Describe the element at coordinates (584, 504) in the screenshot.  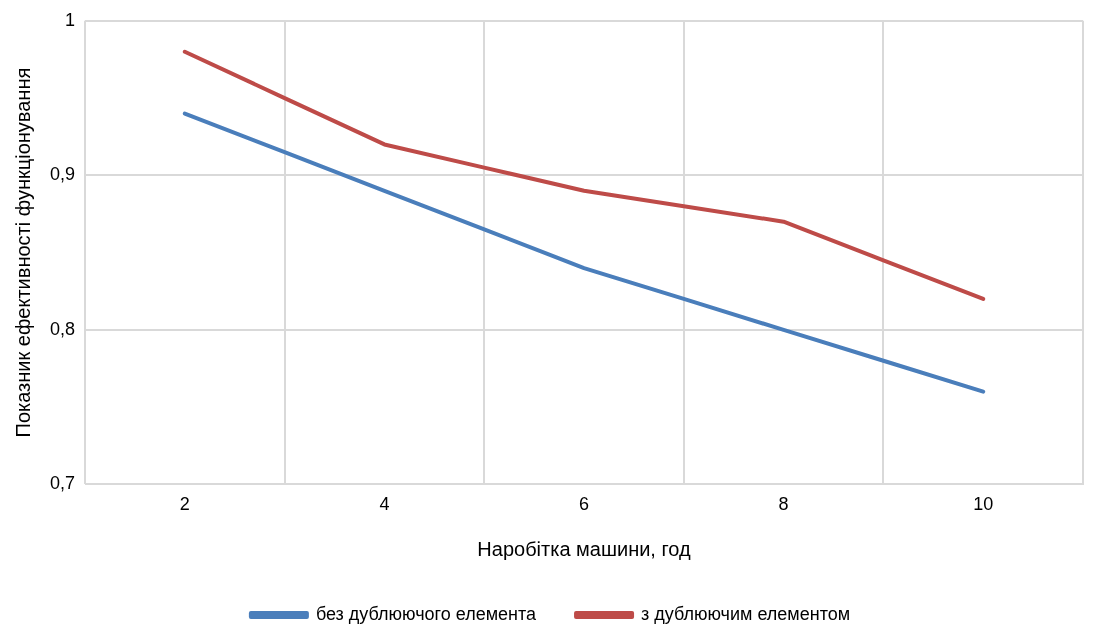
I see `x-tick-label: 6` at that location.